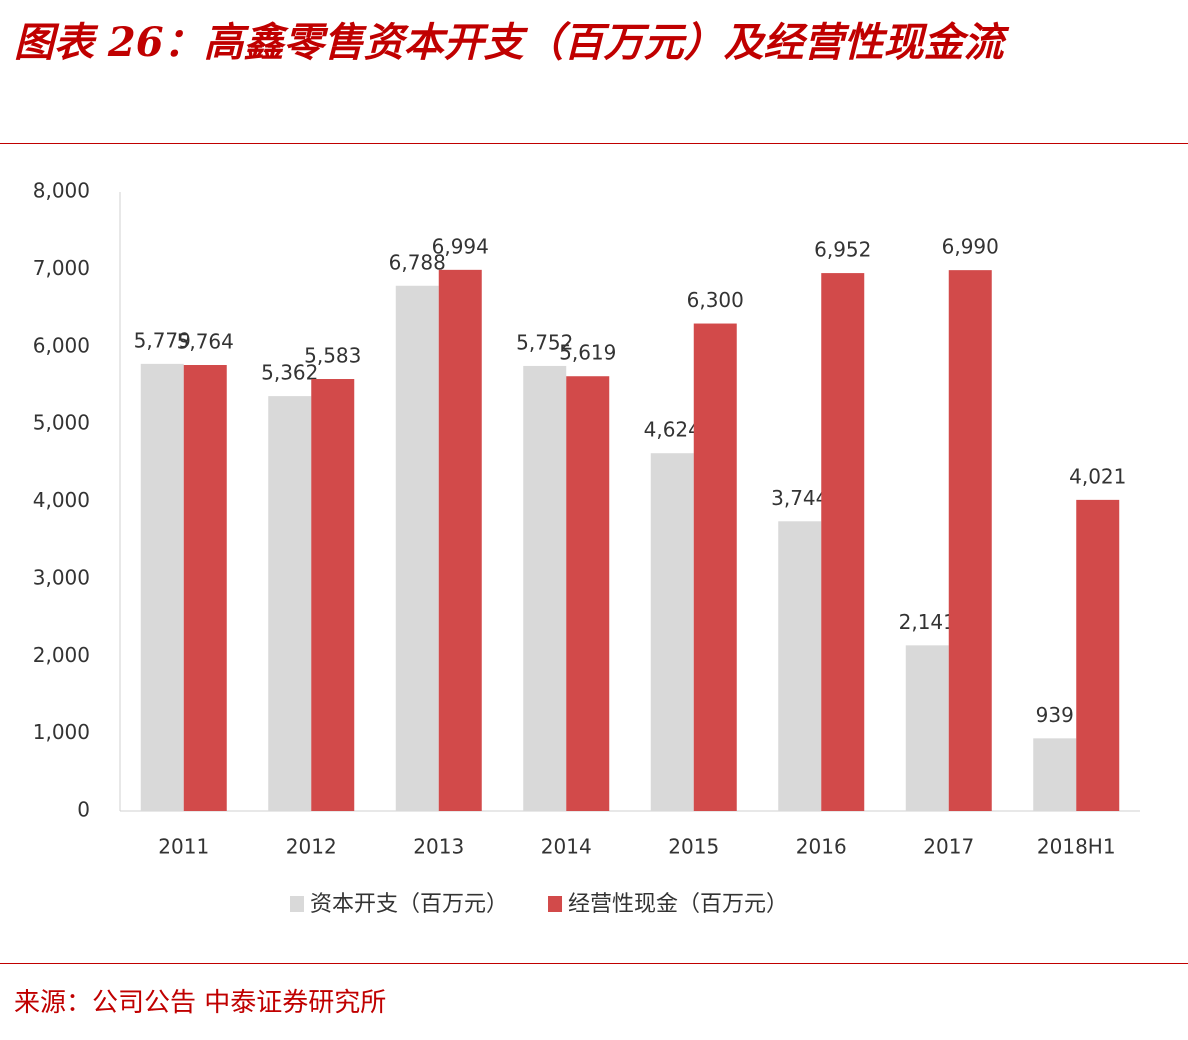  Describe the element at coordinates (842, 250) in the screenshot. I see `value-label: 6,952` at that location.